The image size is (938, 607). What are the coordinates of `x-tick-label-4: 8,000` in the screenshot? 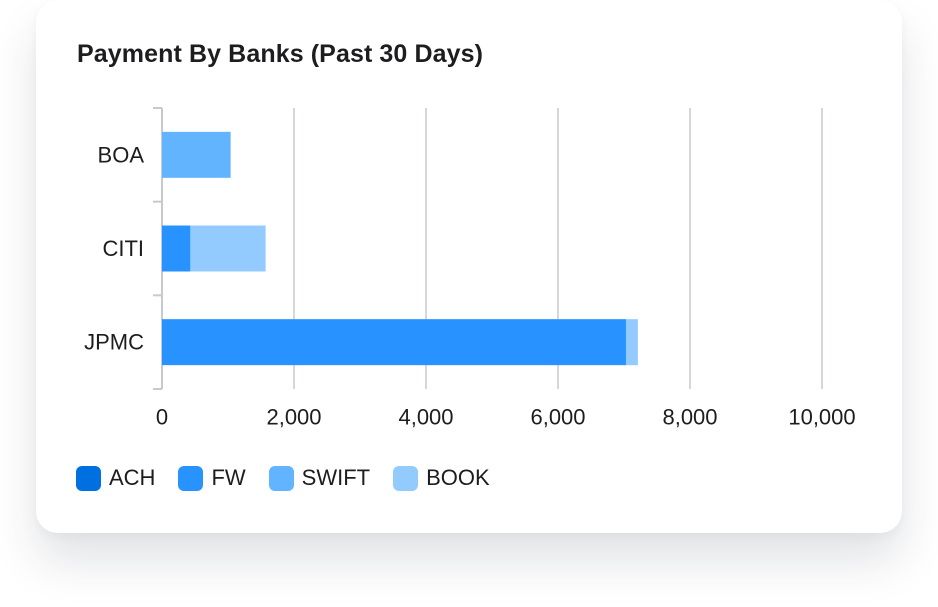 It's located at (689, 417).